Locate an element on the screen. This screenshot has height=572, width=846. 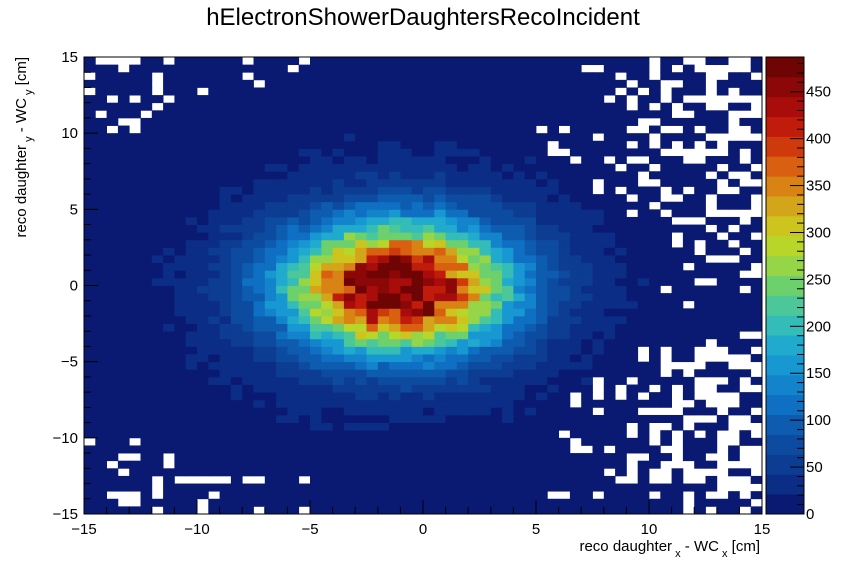
y-tick-label: 0 is located at coordinates (74, 286).